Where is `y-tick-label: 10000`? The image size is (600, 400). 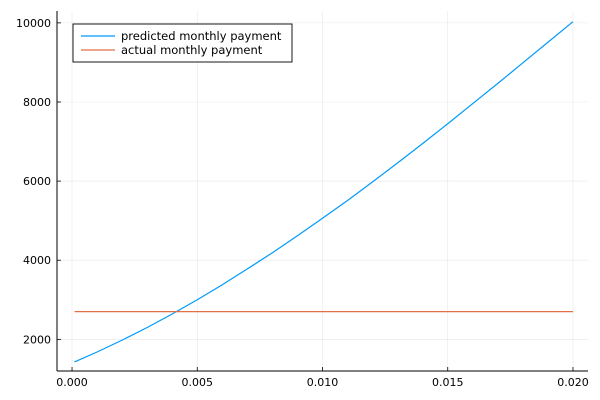 y-tick-label: 10000 is located at coordinates (33, 23).